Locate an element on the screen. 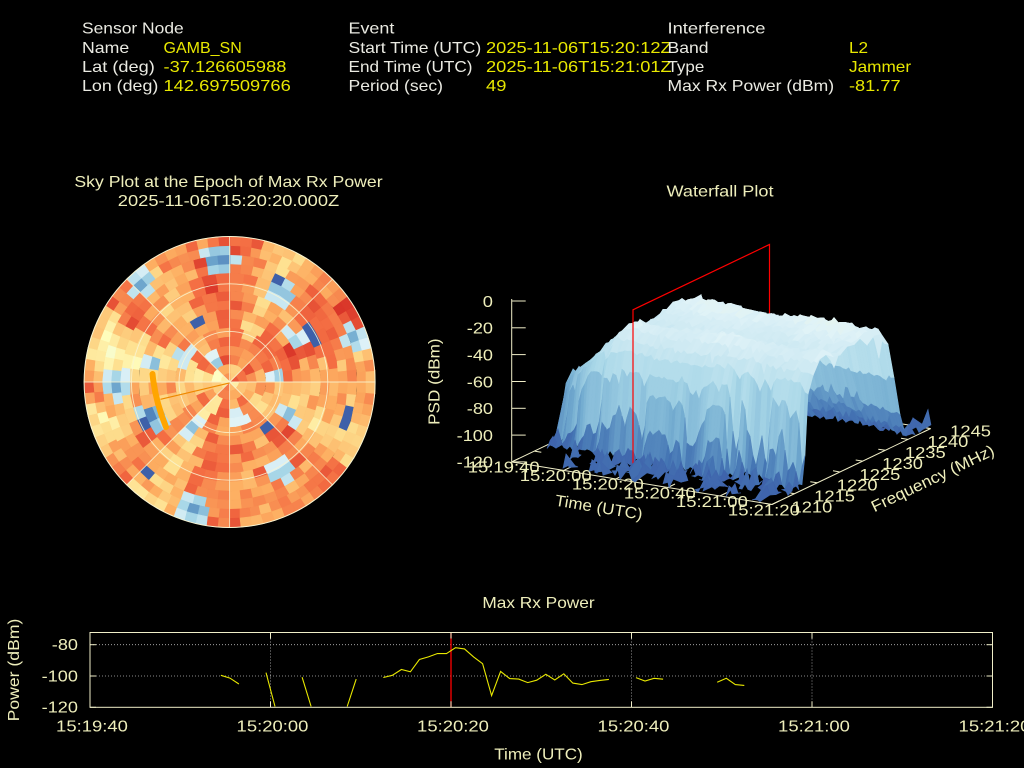 Image resolution: width=1024 pixels, height=768 pixels. svg-text: GAMB_SN is located at coordinates (203, 48).